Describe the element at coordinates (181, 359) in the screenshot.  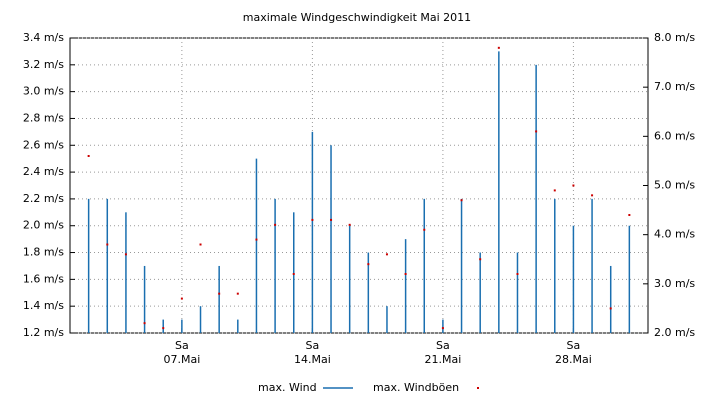
I see `x-tick-label: 07.Mai` at that location.